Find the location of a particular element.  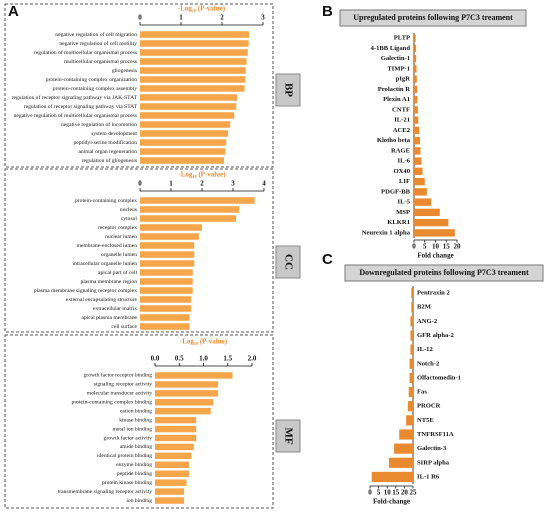

title-box is located at coordinates (433, 18).